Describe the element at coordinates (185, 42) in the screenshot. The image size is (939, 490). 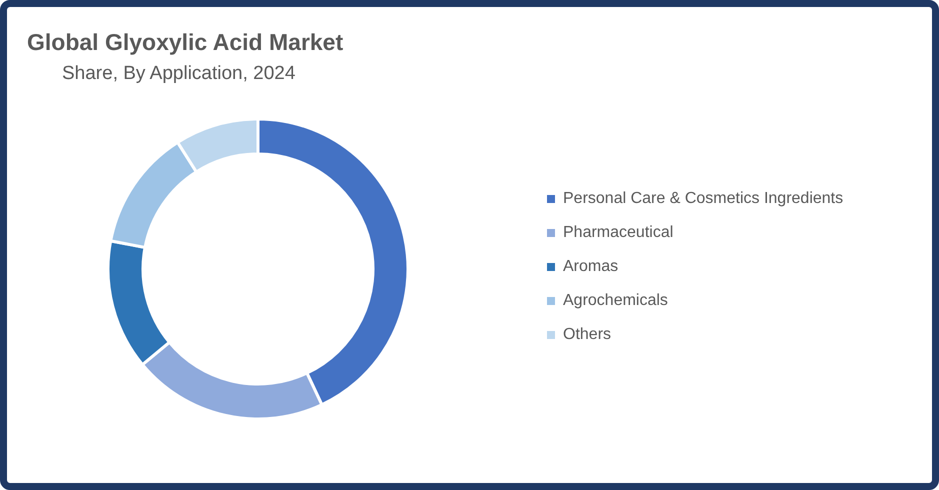
I see `chart-title: Global Glyoxylic Acid Market` at that location.